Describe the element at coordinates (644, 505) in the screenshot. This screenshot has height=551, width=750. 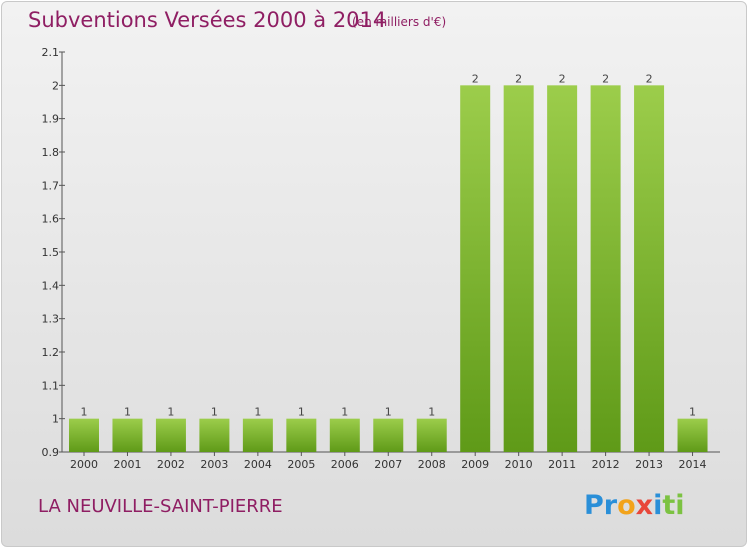
I see `logo-part: x` at that location.